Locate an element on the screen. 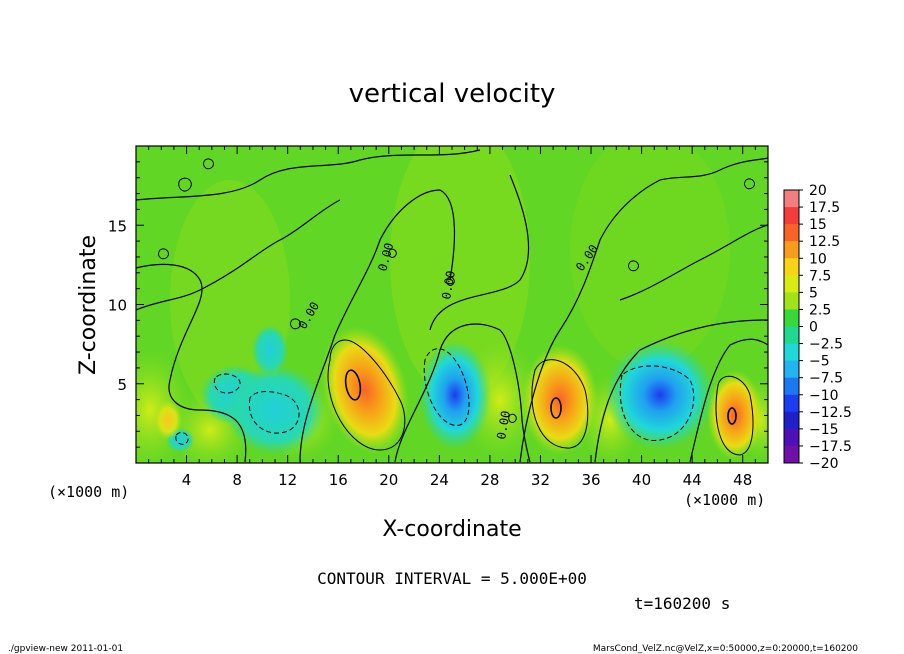 This screenshot has width=904, height=654. y-tick-label: 5 is located at coordinates (122, 385).